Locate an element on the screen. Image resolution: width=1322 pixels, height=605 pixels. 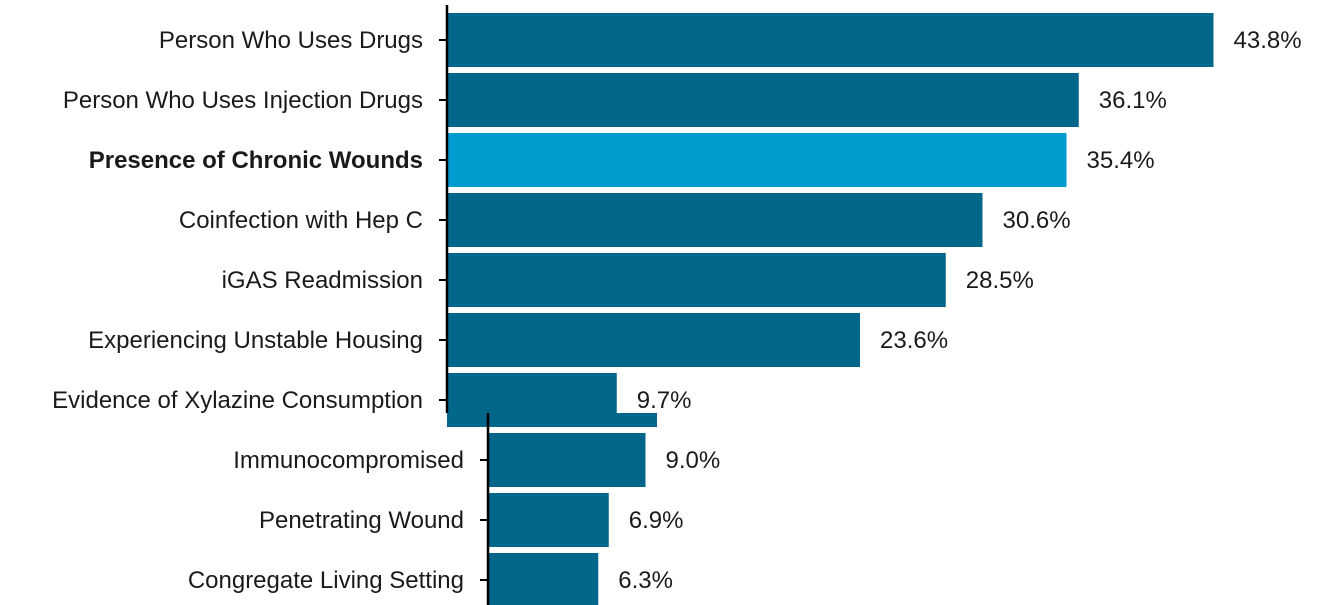
category-label-evidence-of-xylazine-consumption: Evidence of Xylazine Consumption is located at coordinates (237, 400).